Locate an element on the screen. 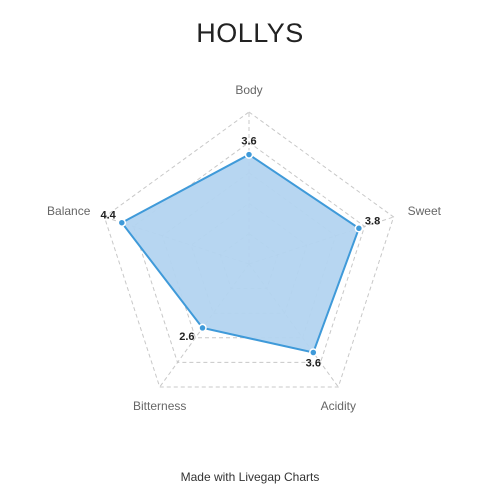  data-label: 4.4 is located at coordinates (109, 216).